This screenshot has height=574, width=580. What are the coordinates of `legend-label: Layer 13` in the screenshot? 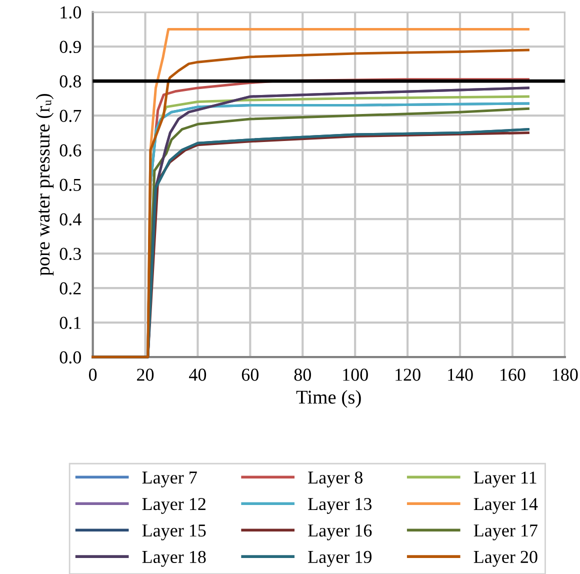 It's located at (340, 506).